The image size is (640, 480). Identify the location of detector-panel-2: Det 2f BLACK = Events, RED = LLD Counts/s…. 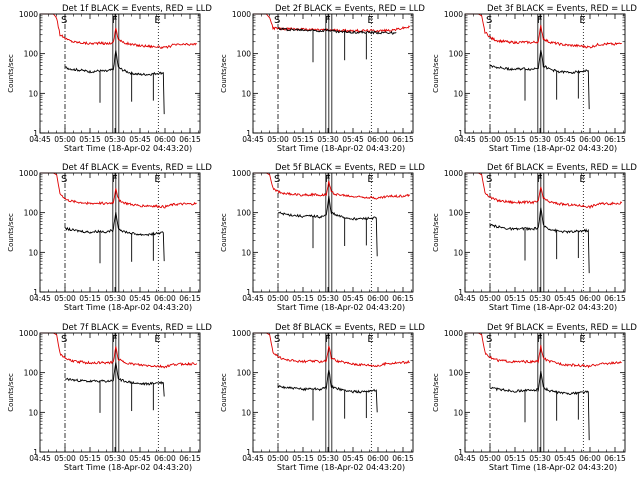
(322, 78).